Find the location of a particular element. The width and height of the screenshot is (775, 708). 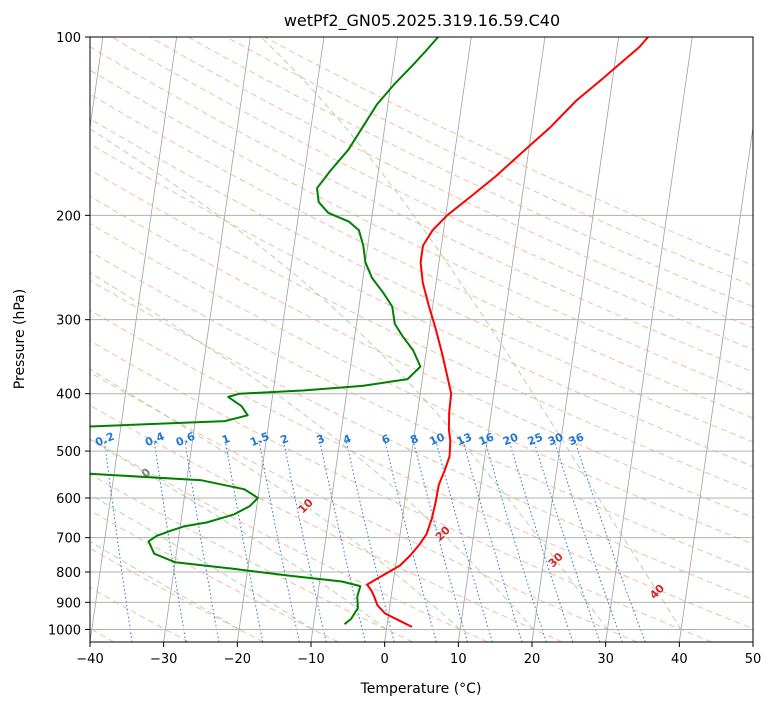

x-tick-label: −30 is located at coordinates (163, 659).